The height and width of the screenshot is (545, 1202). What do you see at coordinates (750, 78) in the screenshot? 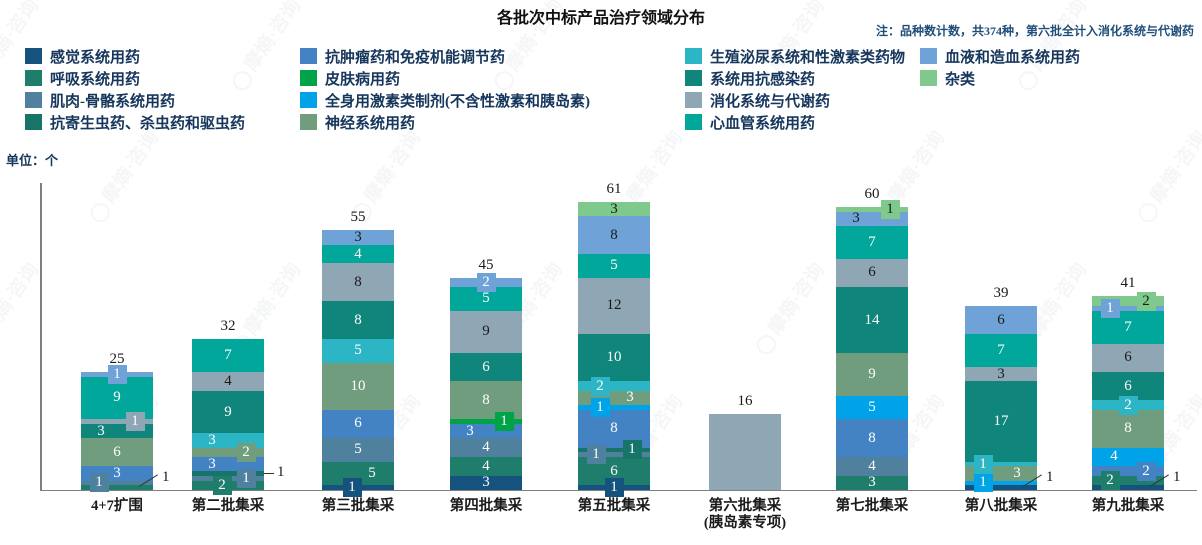
I see `legend-item: 系统用抗感染药` at bounding box center [750, 78].